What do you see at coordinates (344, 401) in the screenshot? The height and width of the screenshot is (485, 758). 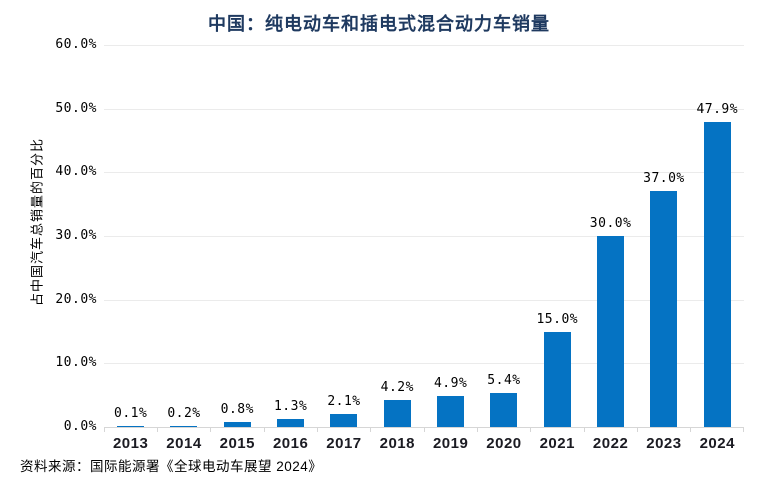 I see `bar-value-label: 2.1%` at bounding box center [344, 401].